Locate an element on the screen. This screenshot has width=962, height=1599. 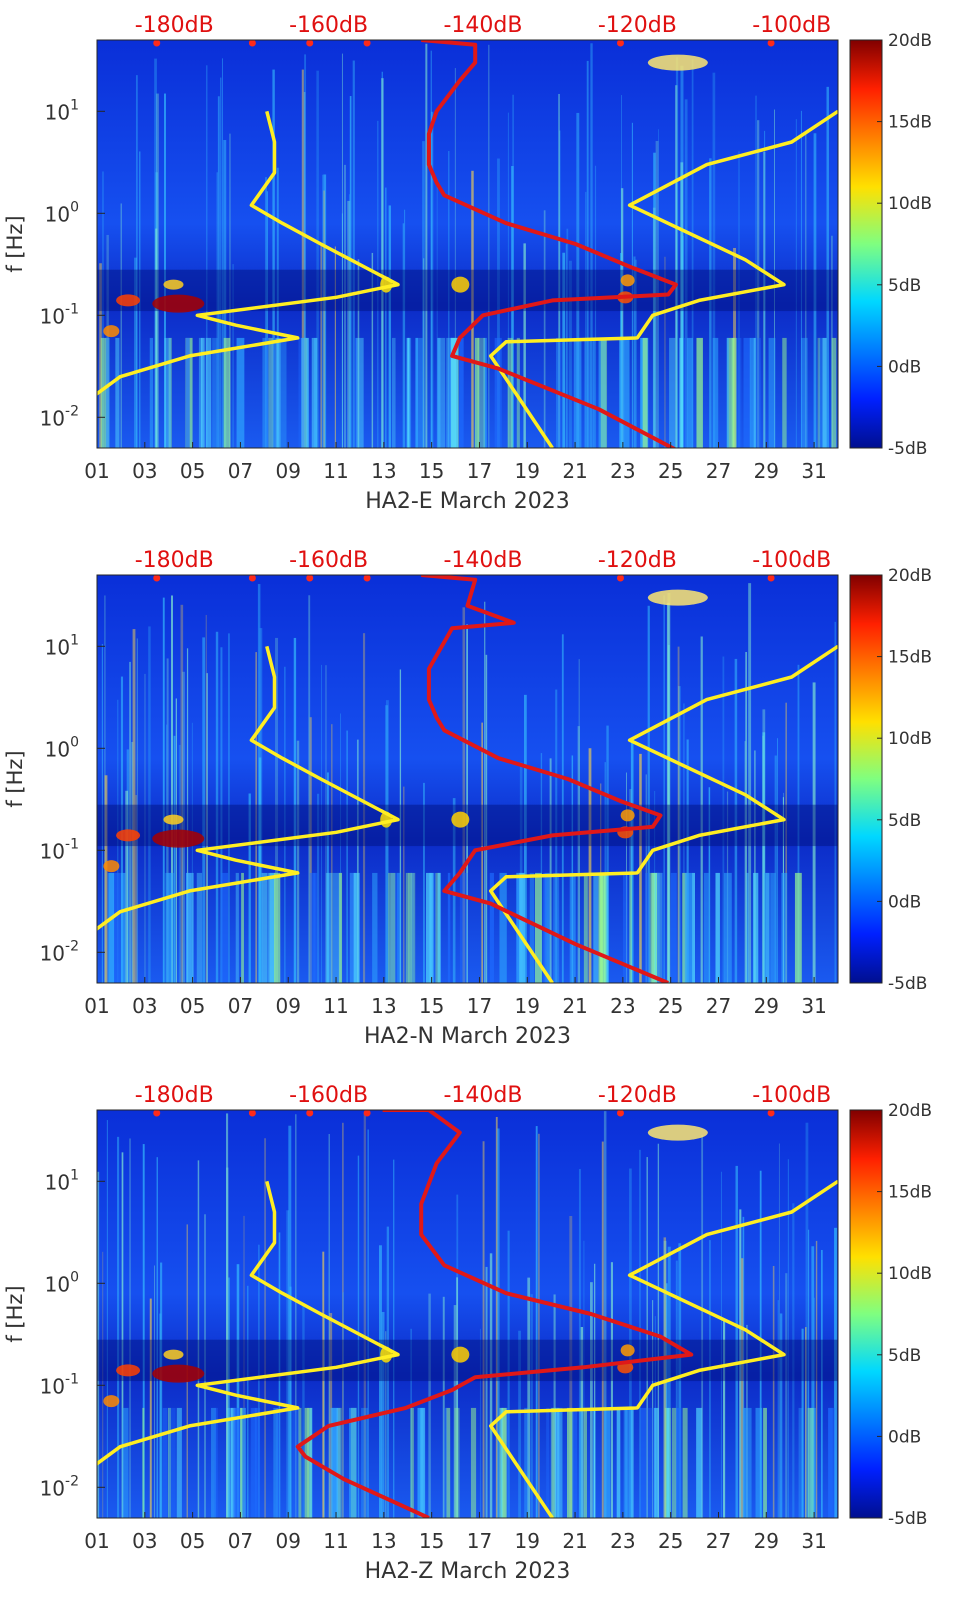
panel-2-xtick-label: 23 is located at coordinates (622, 1541).